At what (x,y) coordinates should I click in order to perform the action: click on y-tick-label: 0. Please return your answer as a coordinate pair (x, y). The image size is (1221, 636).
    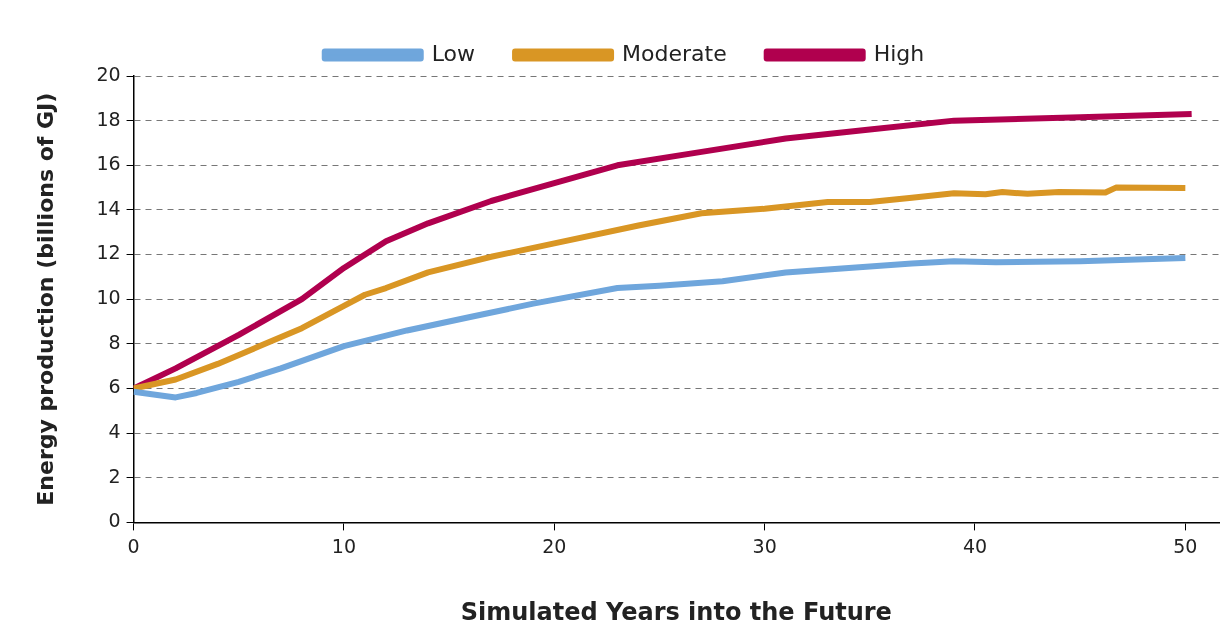
    Looking at the image, I should click on (114, 520).